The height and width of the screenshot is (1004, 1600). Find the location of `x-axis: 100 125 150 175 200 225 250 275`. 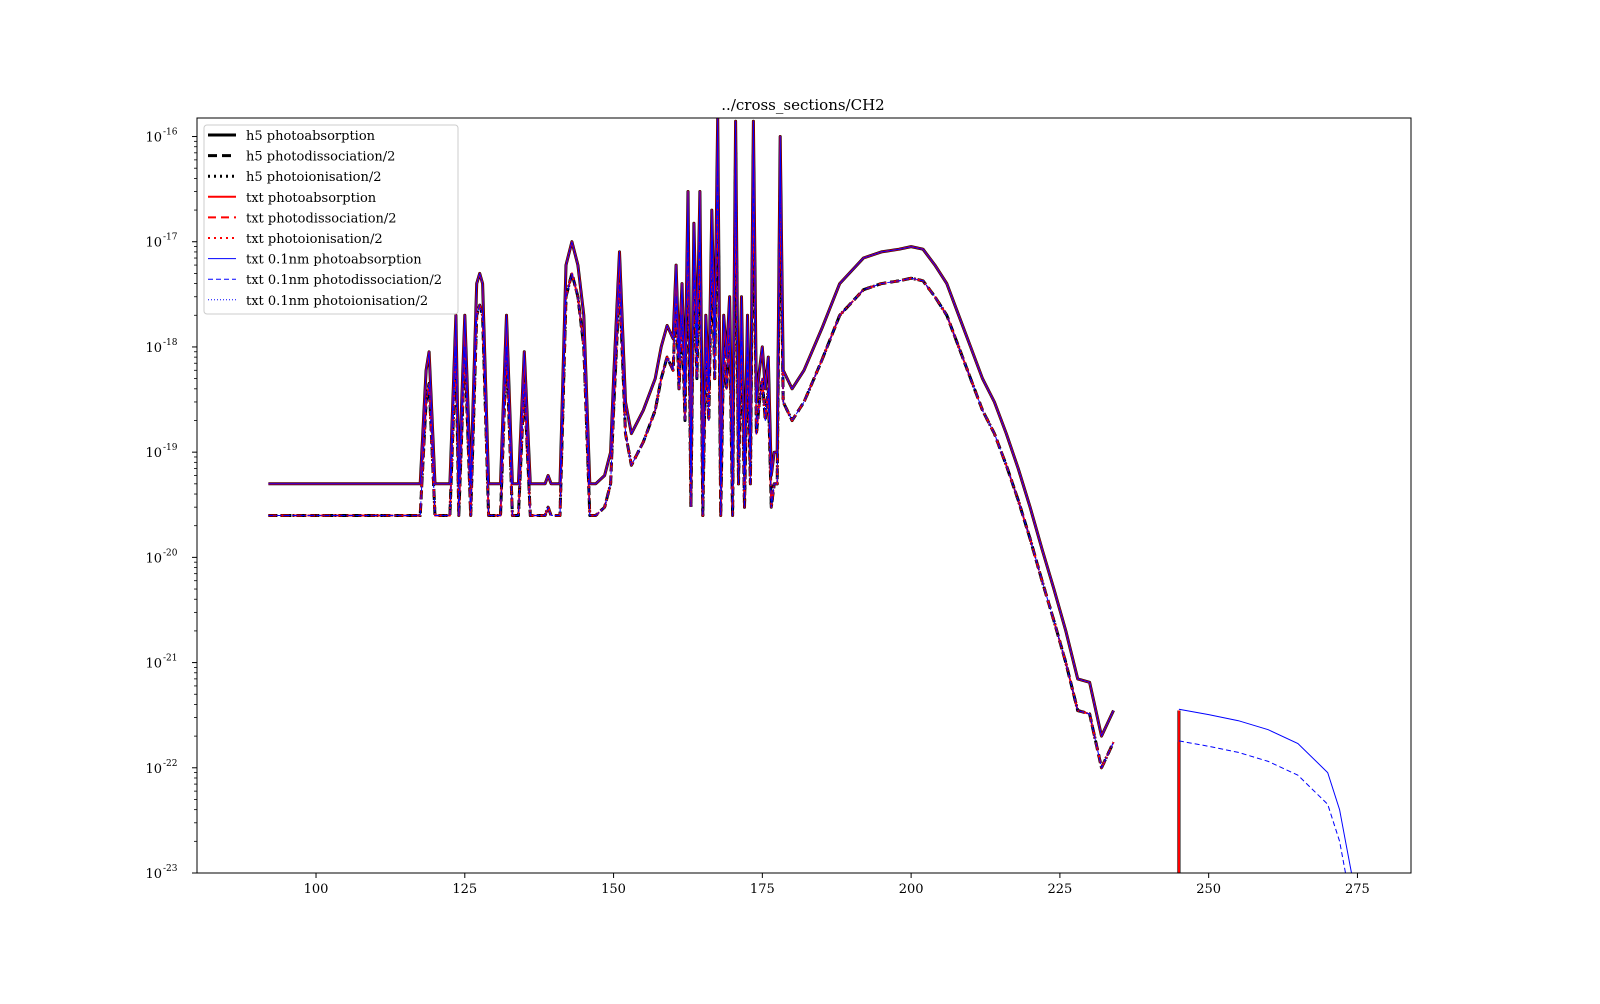

x-axis: 100 125 150 175 200 225 250 275 is located at coordinates (837, 885).